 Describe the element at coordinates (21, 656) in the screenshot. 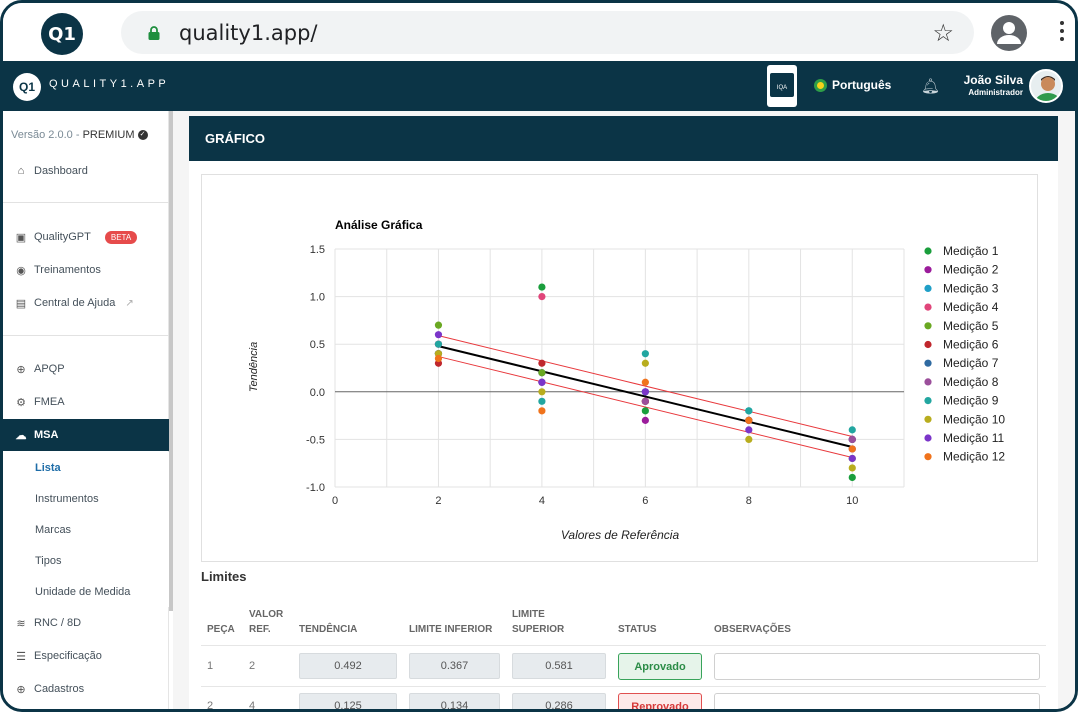

I see `list-icon: ☰` at that location.